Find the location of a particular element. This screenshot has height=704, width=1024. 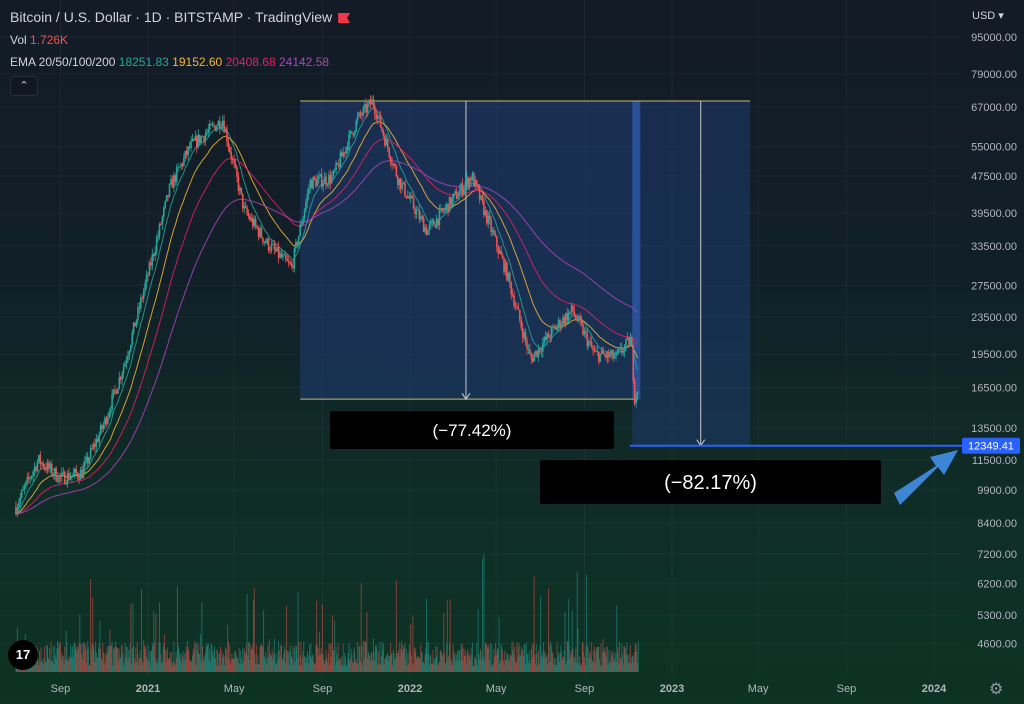

gear-icon: ⚙ is located at coordinates (996, 689).